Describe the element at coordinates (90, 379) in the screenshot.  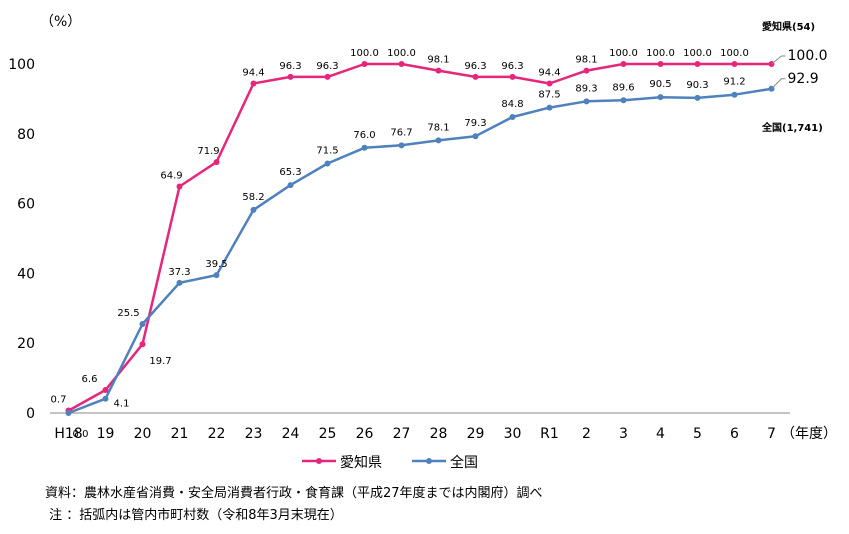
I see `data-label: 6.6` at that location.